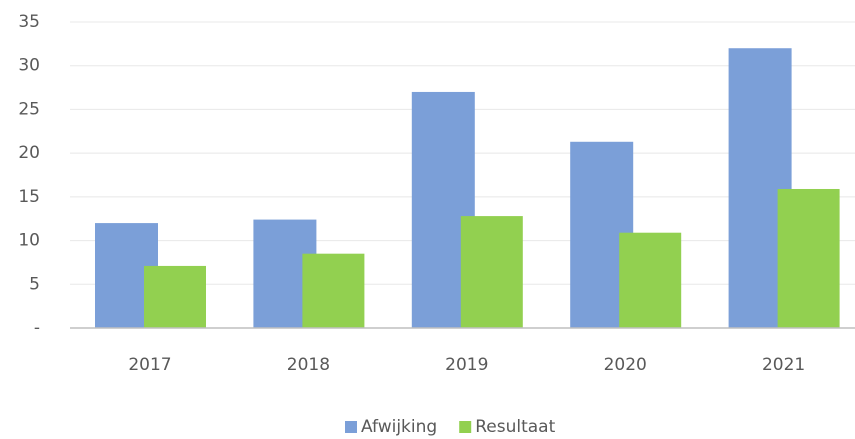 This screenshot has width=855, height=439. I want to click on y-tick-label: 35, so click(29, 22).